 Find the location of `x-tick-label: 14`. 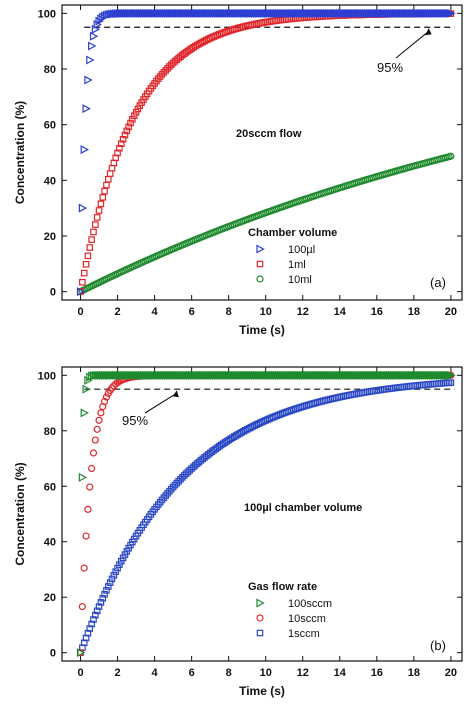

x-tick-label: 14 is located at coordinates (340, 673).